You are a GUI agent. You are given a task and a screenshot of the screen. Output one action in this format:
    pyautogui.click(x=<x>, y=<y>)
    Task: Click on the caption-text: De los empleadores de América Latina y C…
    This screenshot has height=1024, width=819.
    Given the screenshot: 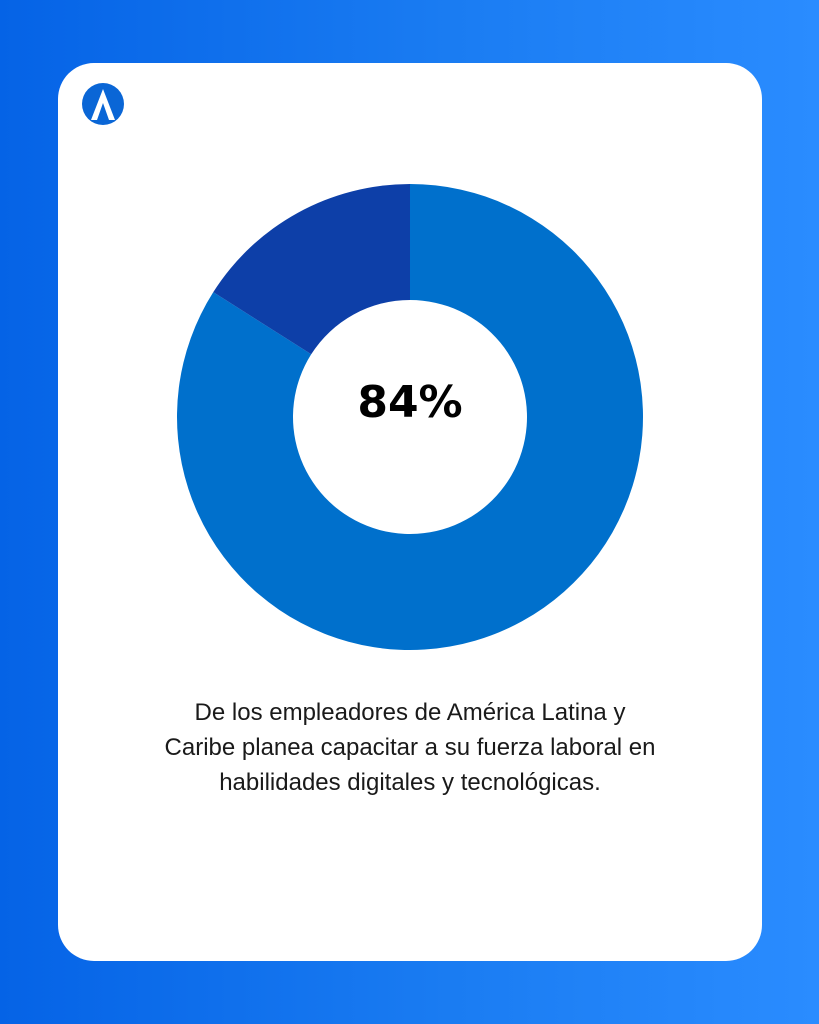 What is the action you would take?
    pyautogui.click(x=410, y=747)
    